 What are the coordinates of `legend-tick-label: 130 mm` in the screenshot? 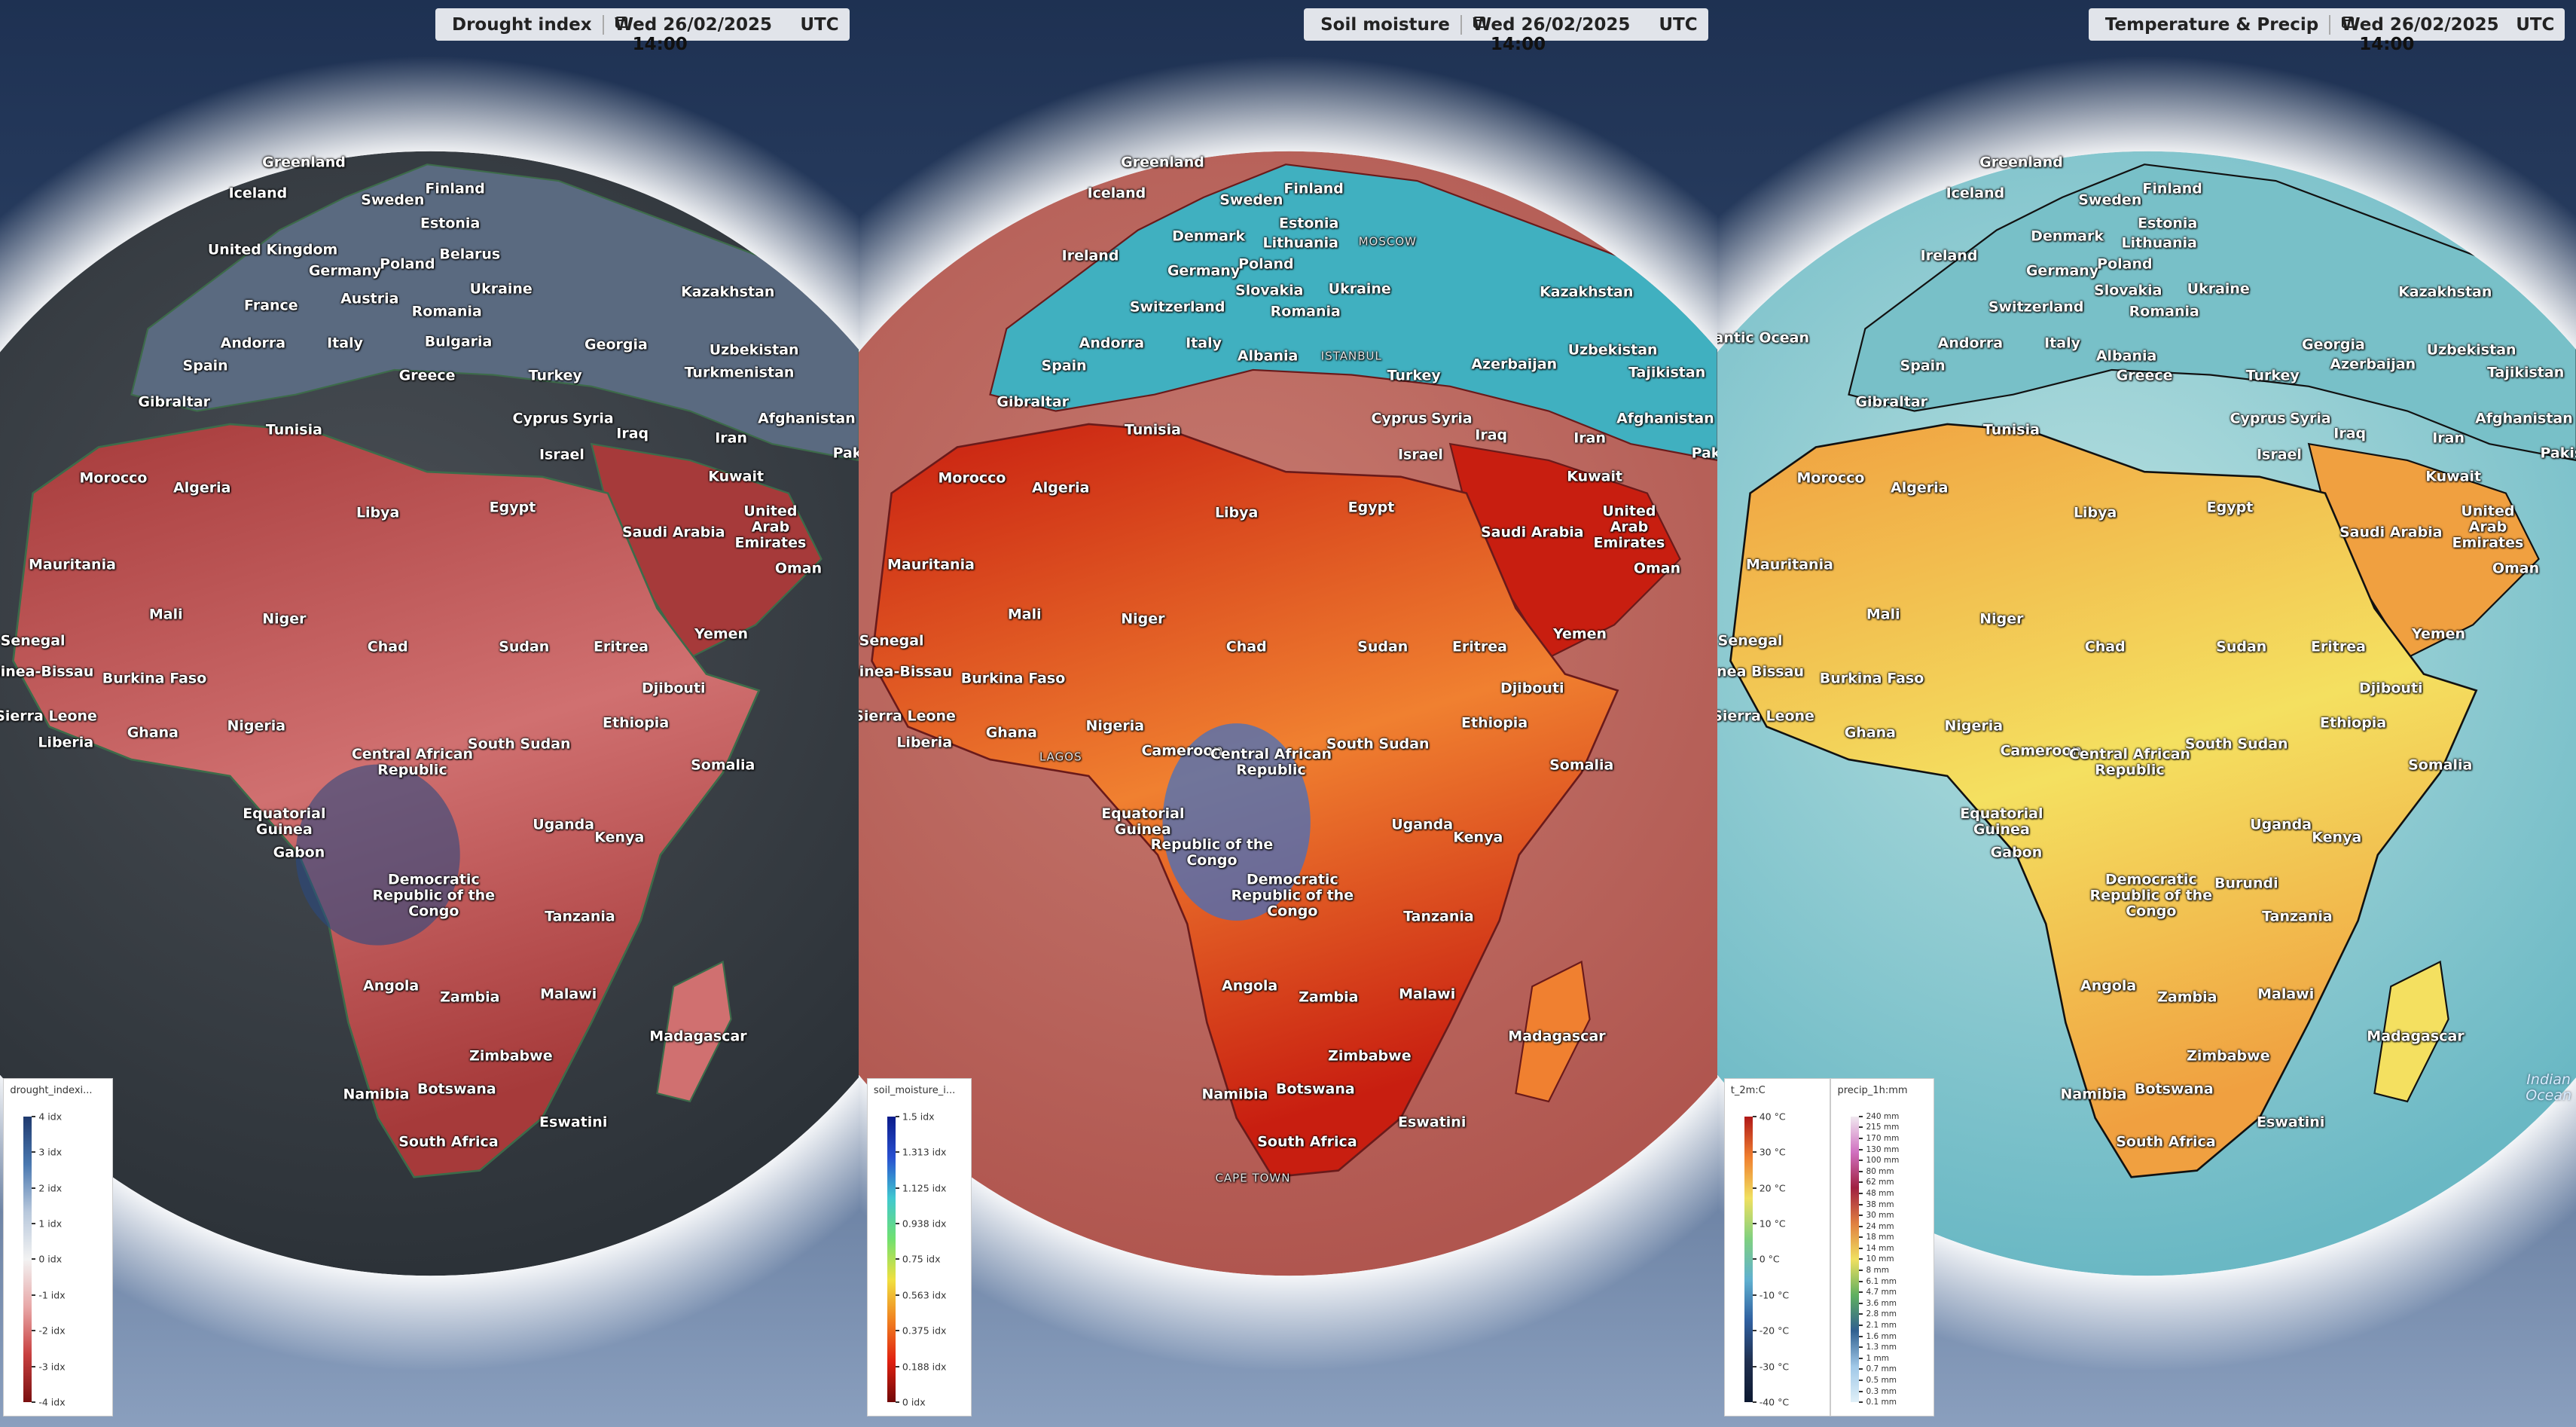 It's located at (1883, 1149).